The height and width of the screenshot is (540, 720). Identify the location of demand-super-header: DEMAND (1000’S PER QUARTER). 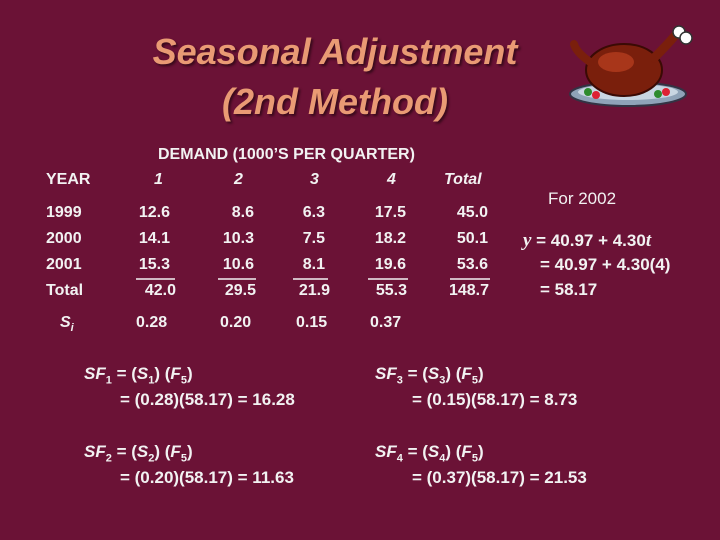
(286, 154).